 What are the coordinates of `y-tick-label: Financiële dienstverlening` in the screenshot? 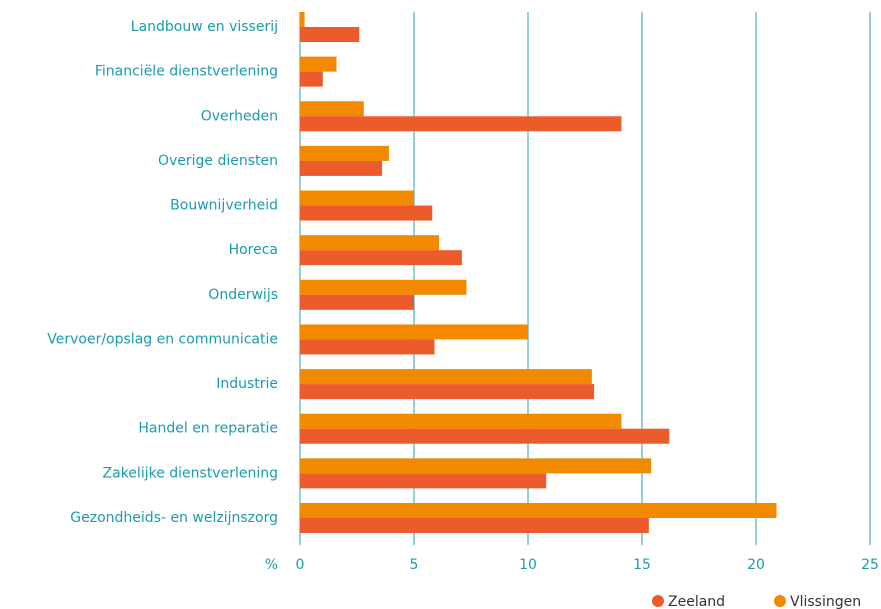 It's located at (186, 72).